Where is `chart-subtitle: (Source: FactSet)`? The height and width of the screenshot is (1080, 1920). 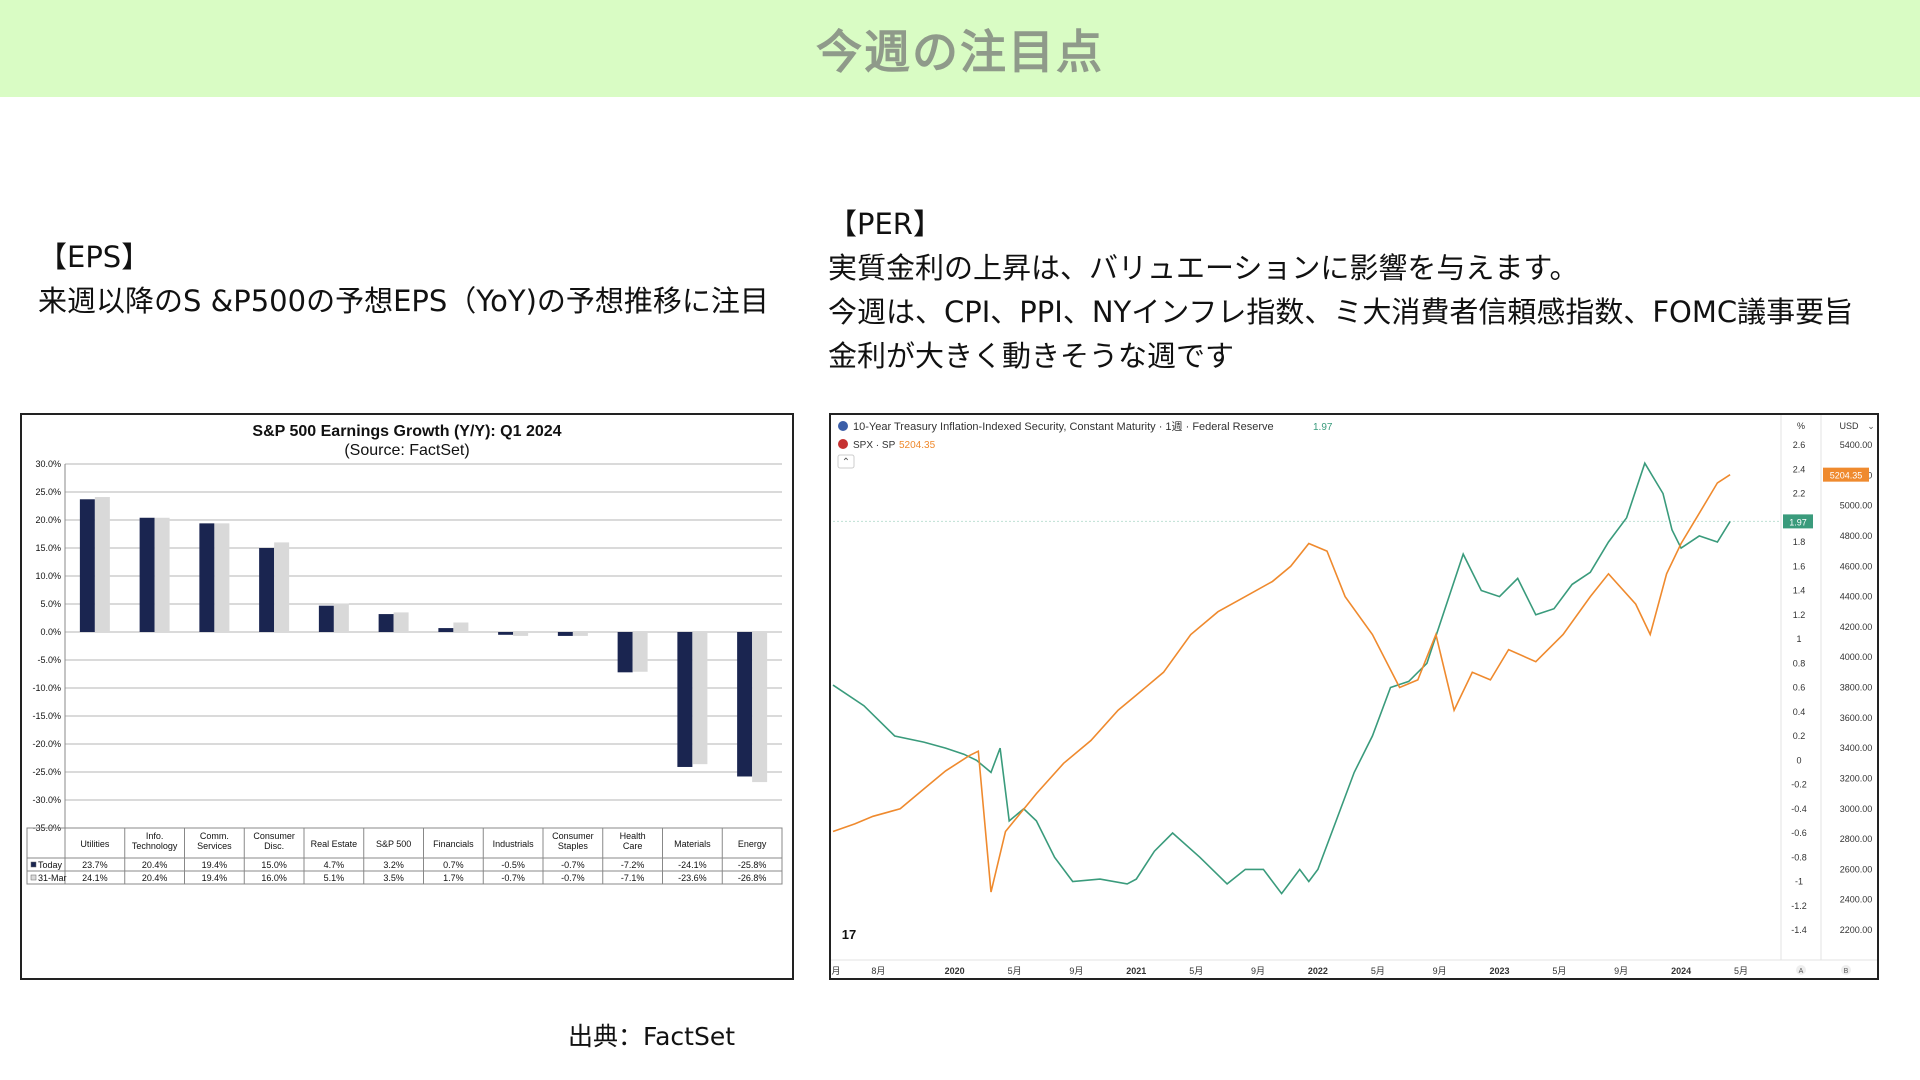 chart-subtitle: (Source: FactSet) is located at coordinates (406, 450).